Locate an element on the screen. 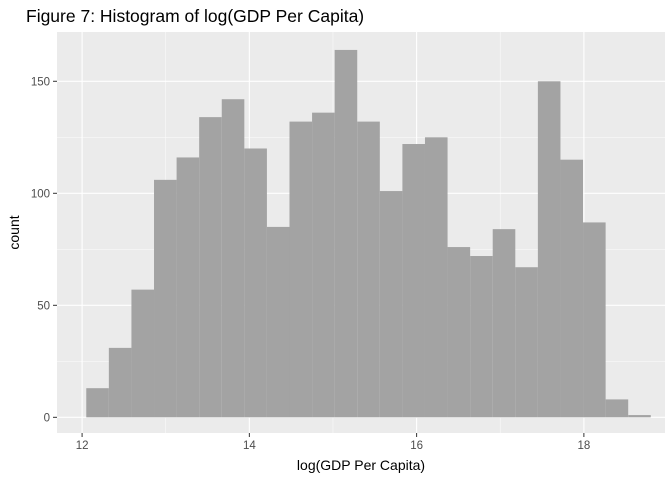 Image resolution: width=672 pixels, height=480 pixels. x-tick-label: 16 is located at coordinates (416, 446).